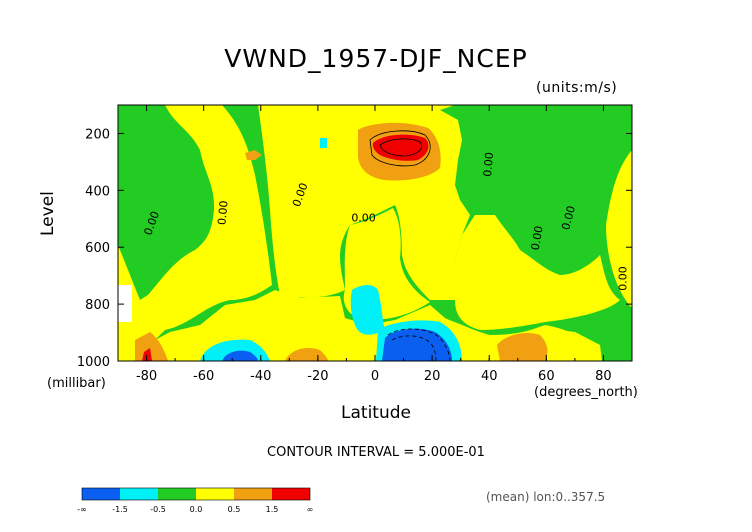 The height and width of the screenshot is (532, 752). What do you see at coordinates (546, 497) in the screenshot?
I see `mean-label: (mean) lon:0..357.5` at bounding box center [546, 497].